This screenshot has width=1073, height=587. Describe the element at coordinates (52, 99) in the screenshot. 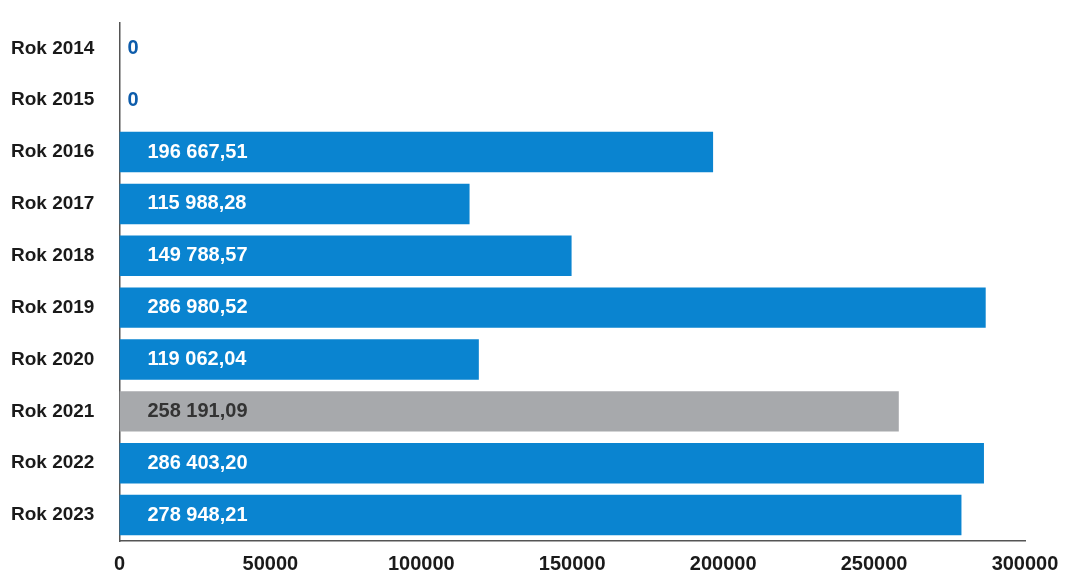

I see `y-tick-label: Rok 2015` at that location.